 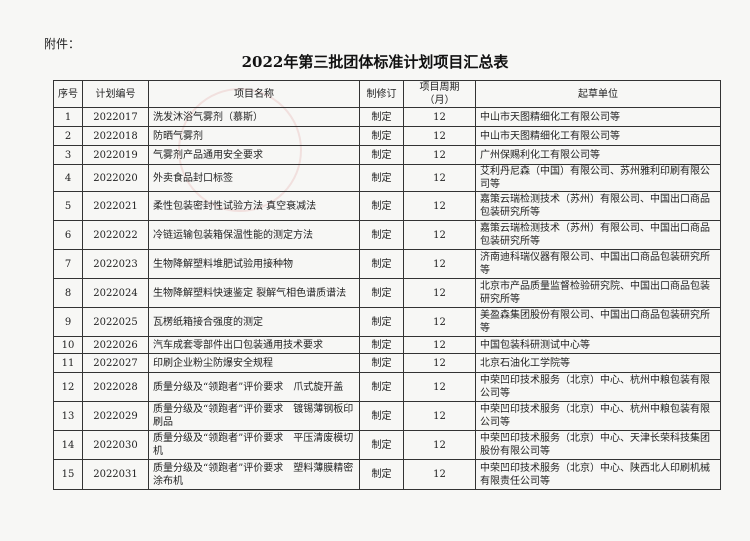 I want to click on cell-code: 2022031, so click(x=115, y=474).